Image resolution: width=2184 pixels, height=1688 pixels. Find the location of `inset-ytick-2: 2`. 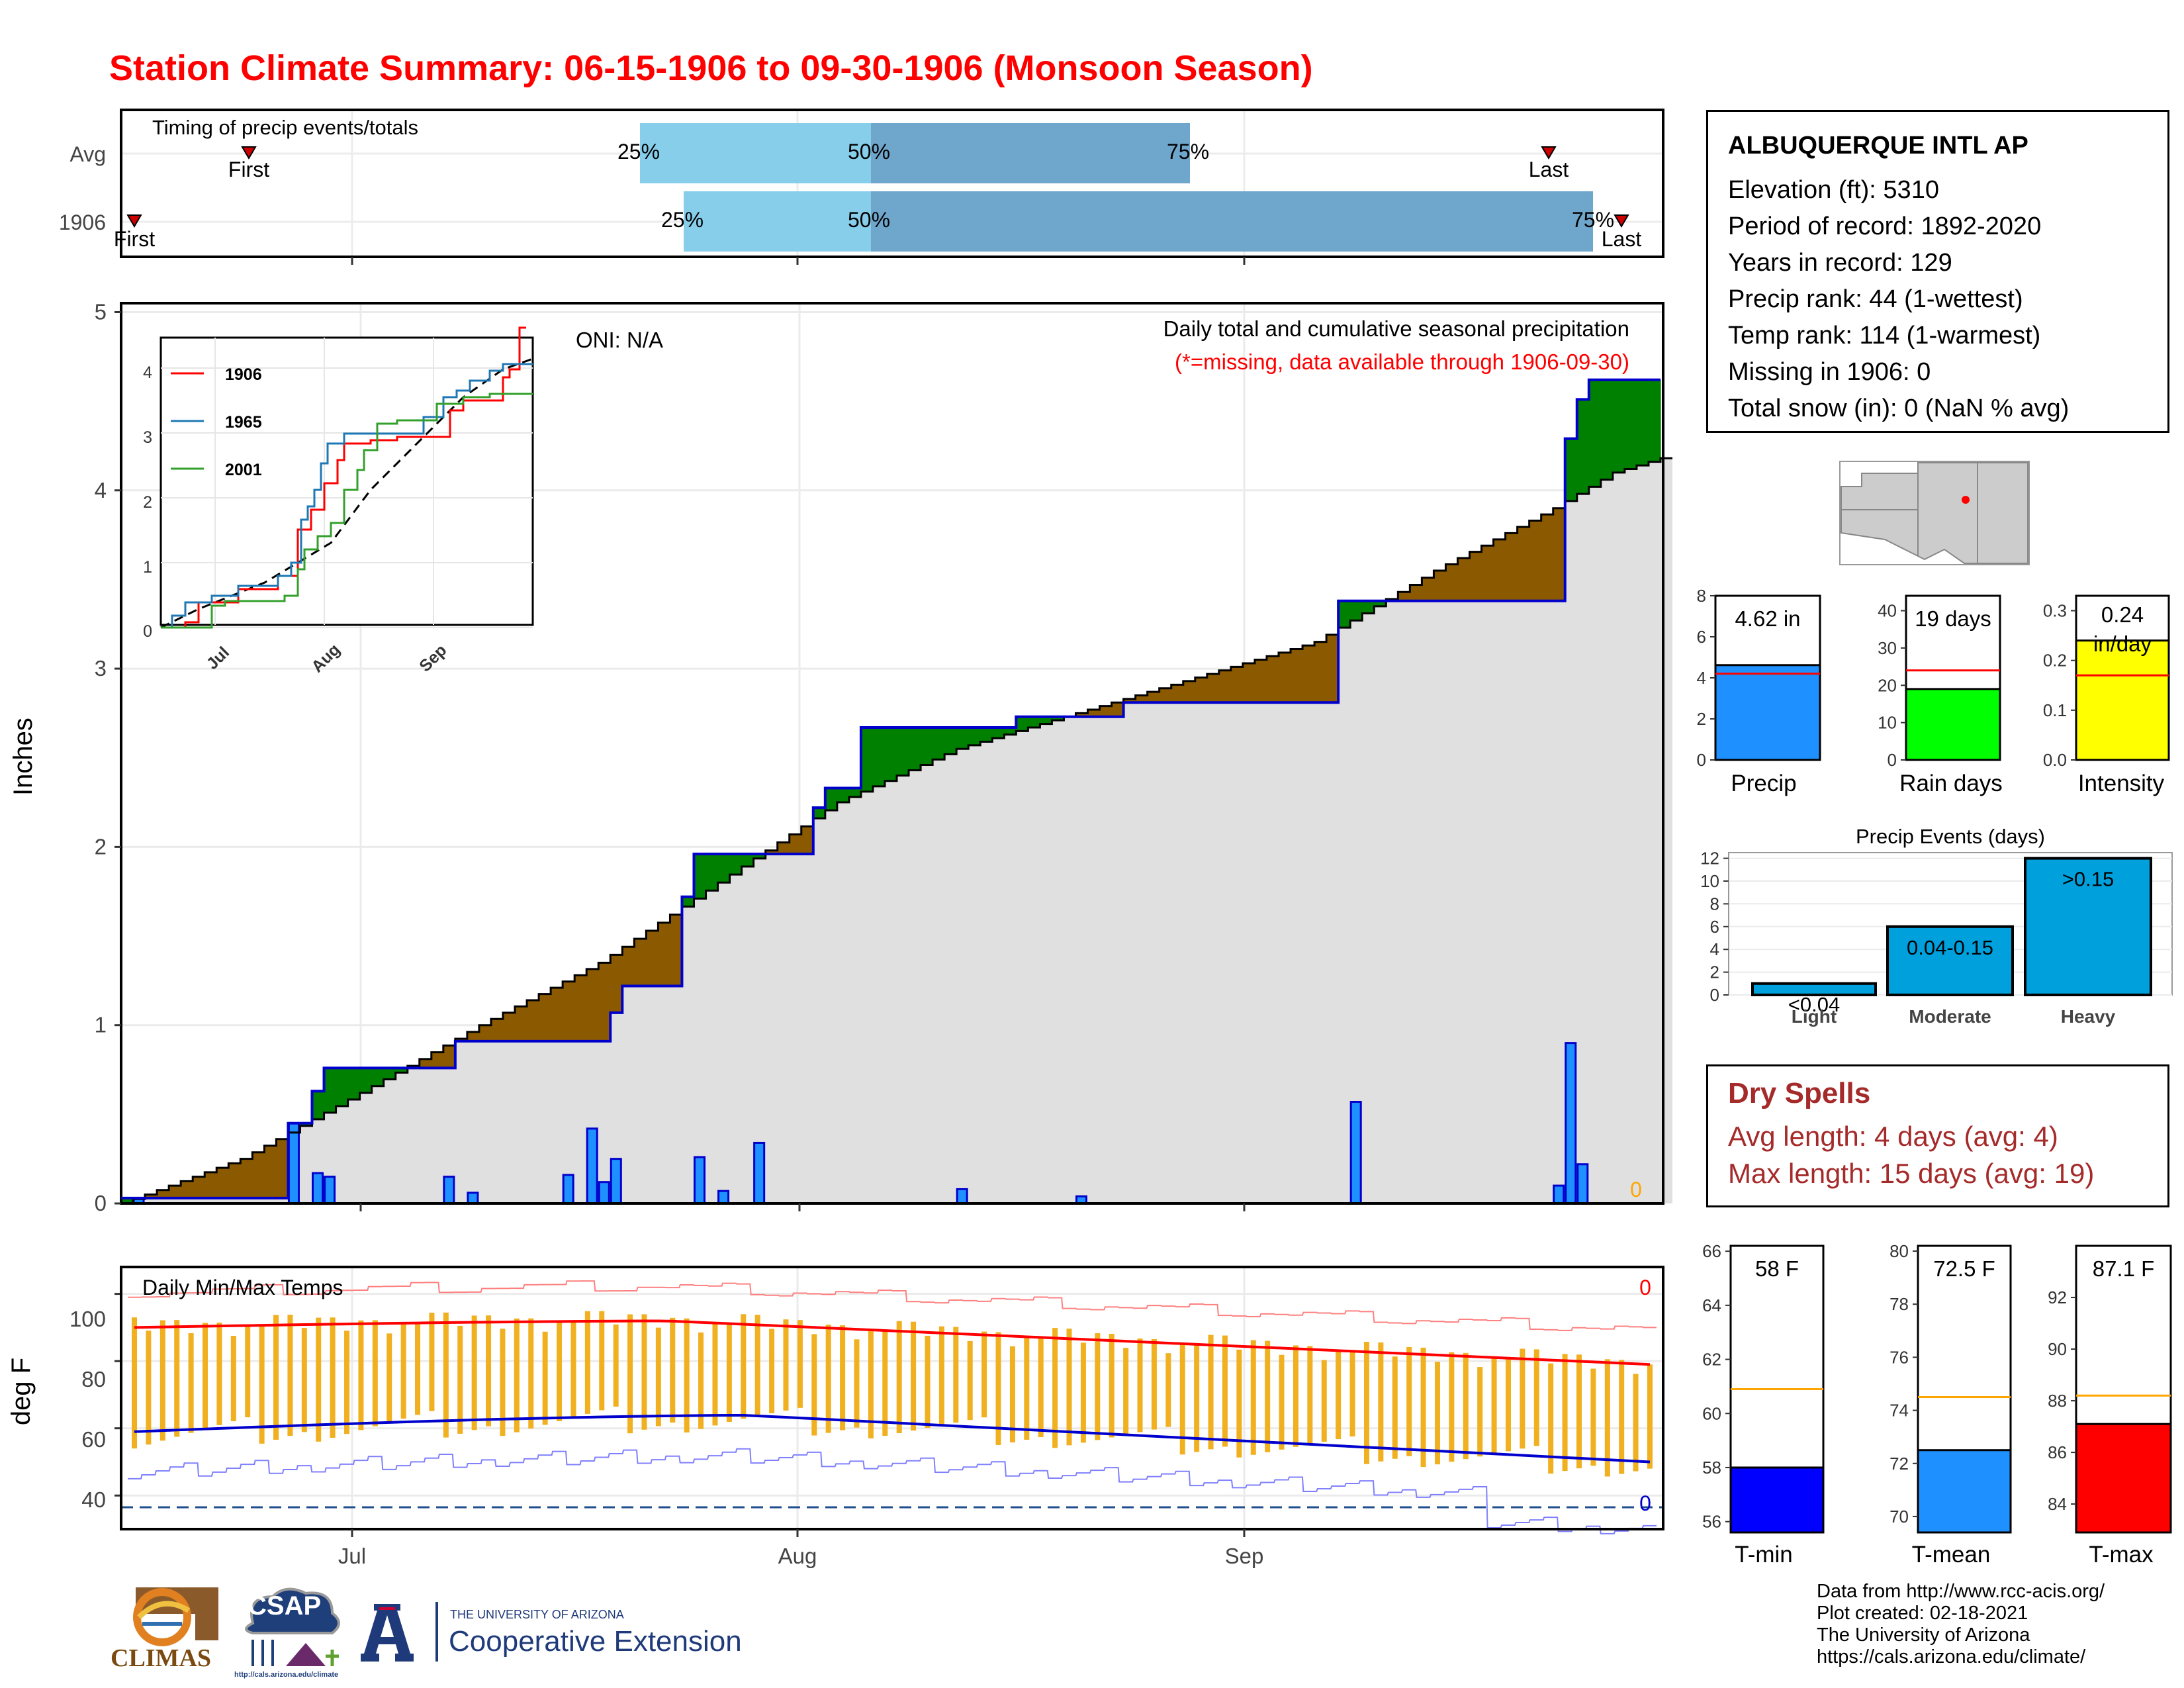

inset-ytick-2: 2 is located at coordinates (147, 502).